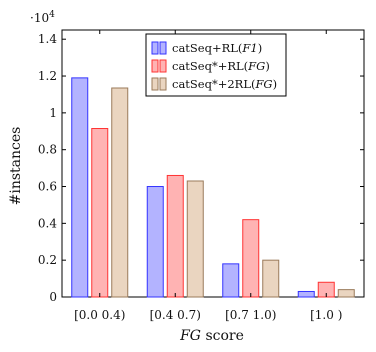 The height and width of the screenshot is (352, 376). What do you see at coordinates (175, 315) in the screenshot?
I see `x-tick-label: [0.4 0.7)` at bounding box center [175, 315].